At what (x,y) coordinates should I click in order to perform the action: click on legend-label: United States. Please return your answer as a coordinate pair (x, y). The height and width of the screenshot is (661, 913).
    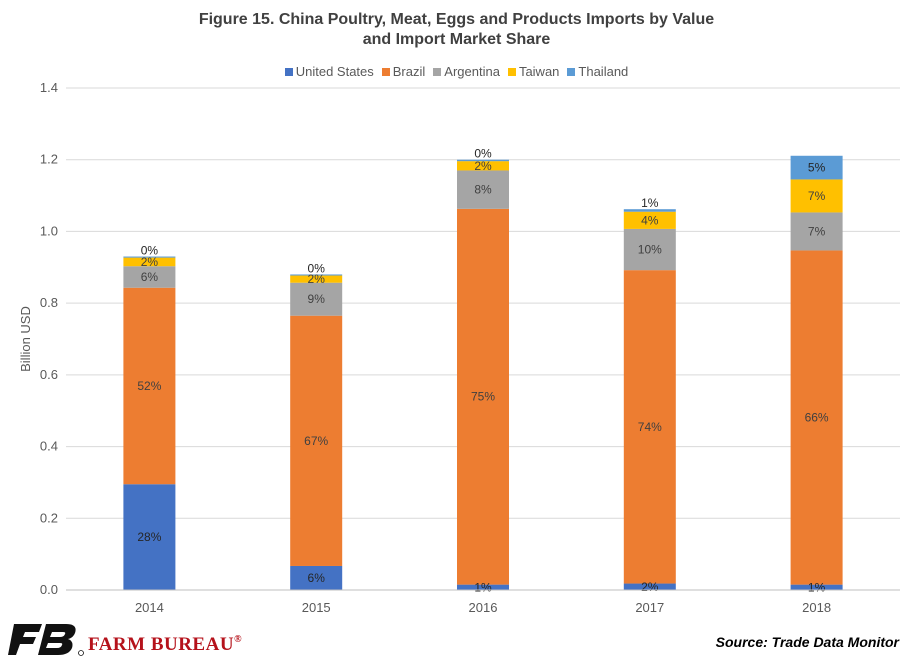
    Looking at the image, I should click on (334, 71).